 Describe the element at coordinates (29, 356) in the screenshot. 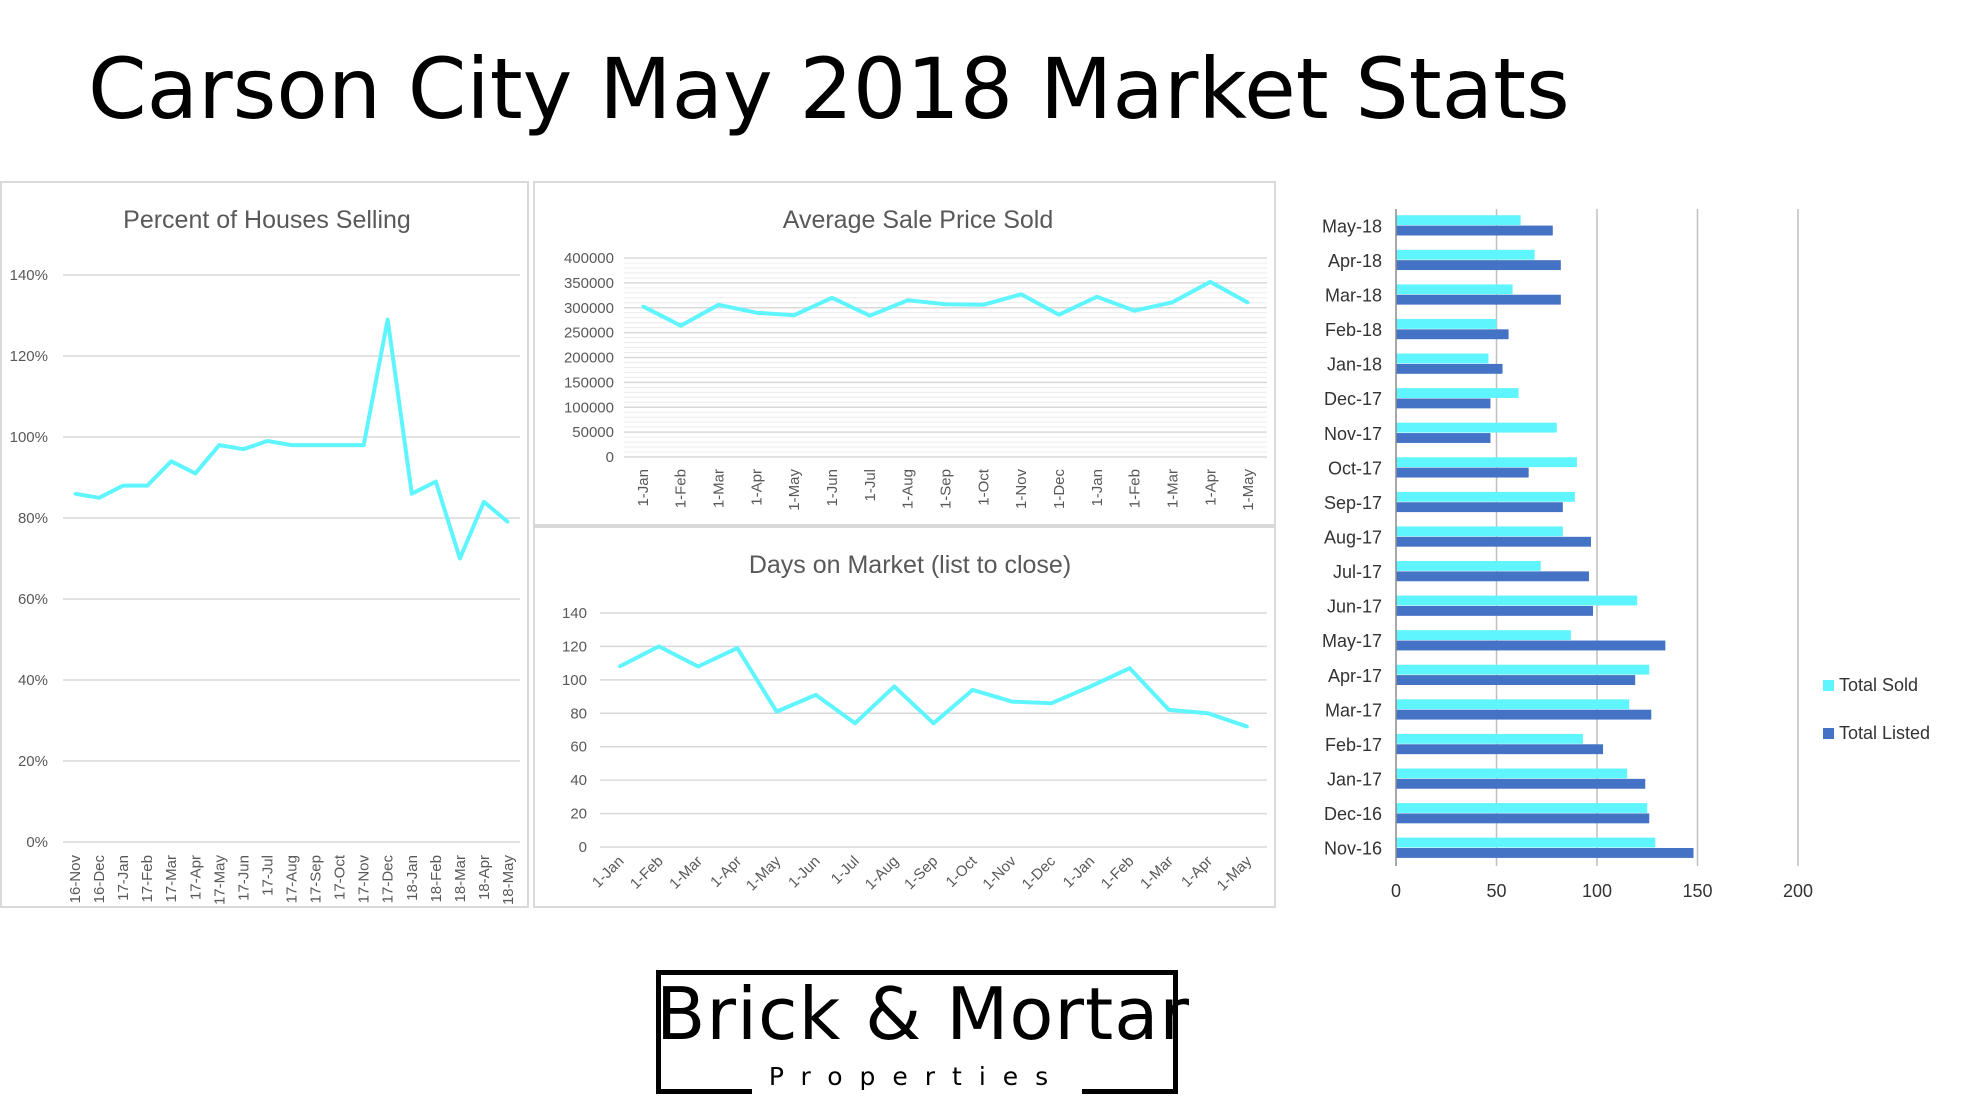

I see `y-tick-label: 120%` at that location.